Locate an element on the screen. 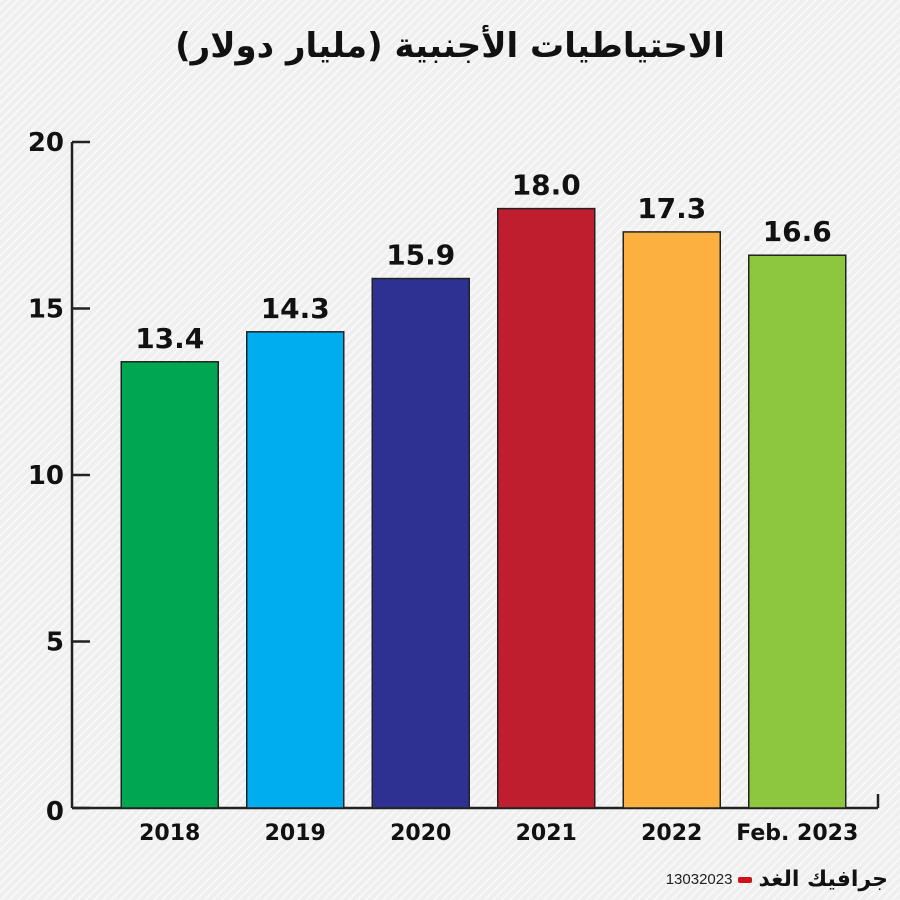 Image resolution: width=900 pixels, height=900 pixels. x-tick-label: 2020 is located at coordinates (420, 833).